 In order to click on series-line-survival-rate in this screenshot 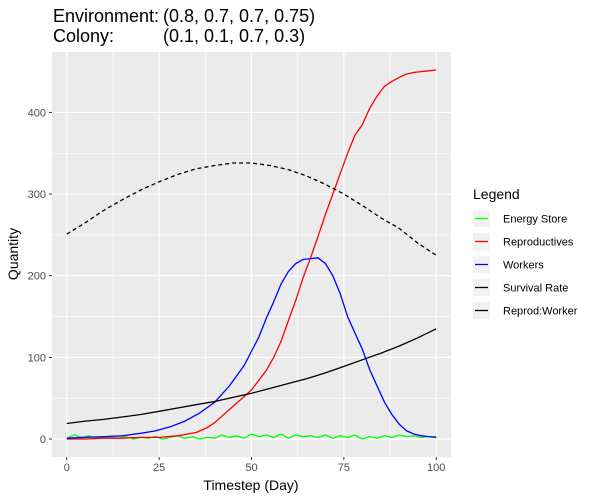, I will do `click(251, 209)`.